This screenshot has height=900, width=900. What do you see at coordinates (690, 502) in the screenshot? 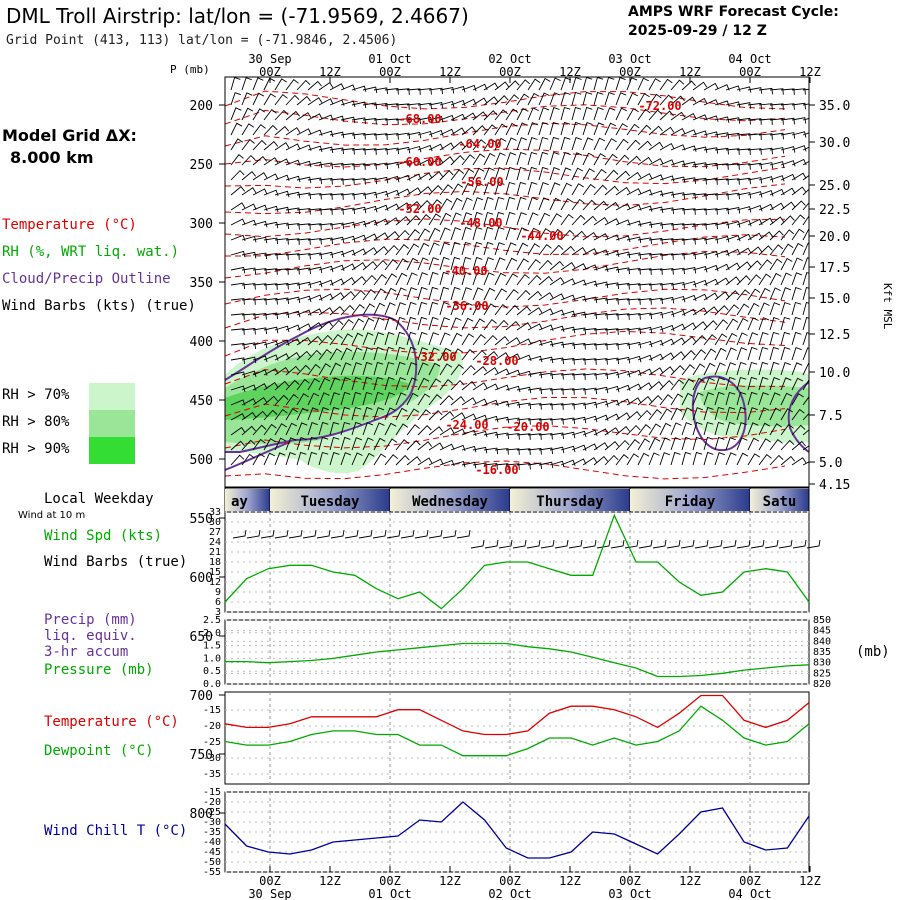
I see `weekday-label: Friday` at bounding box center [690, 502].